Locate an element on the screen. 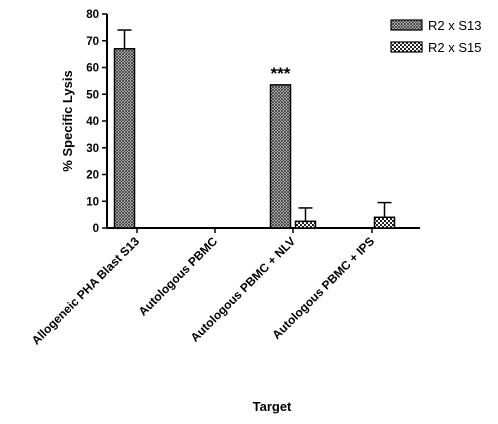 Image resolution: width=498 pixels, height=424 pixels. category-label: Autologous PBMC is located at coordinates (178, 276).